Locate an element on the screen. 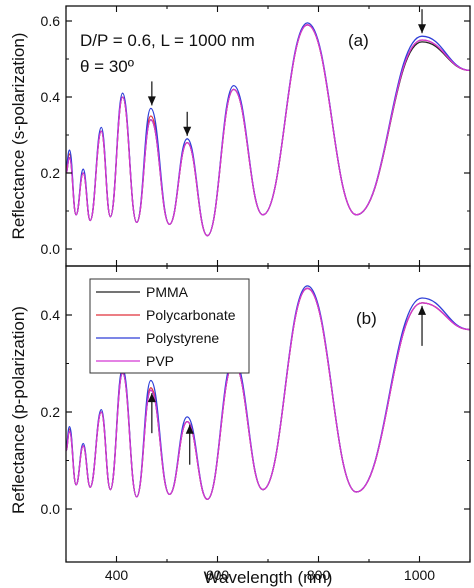 The image size is (474, 588). panel-b-label: (b) is located at coordinates (366, 318).